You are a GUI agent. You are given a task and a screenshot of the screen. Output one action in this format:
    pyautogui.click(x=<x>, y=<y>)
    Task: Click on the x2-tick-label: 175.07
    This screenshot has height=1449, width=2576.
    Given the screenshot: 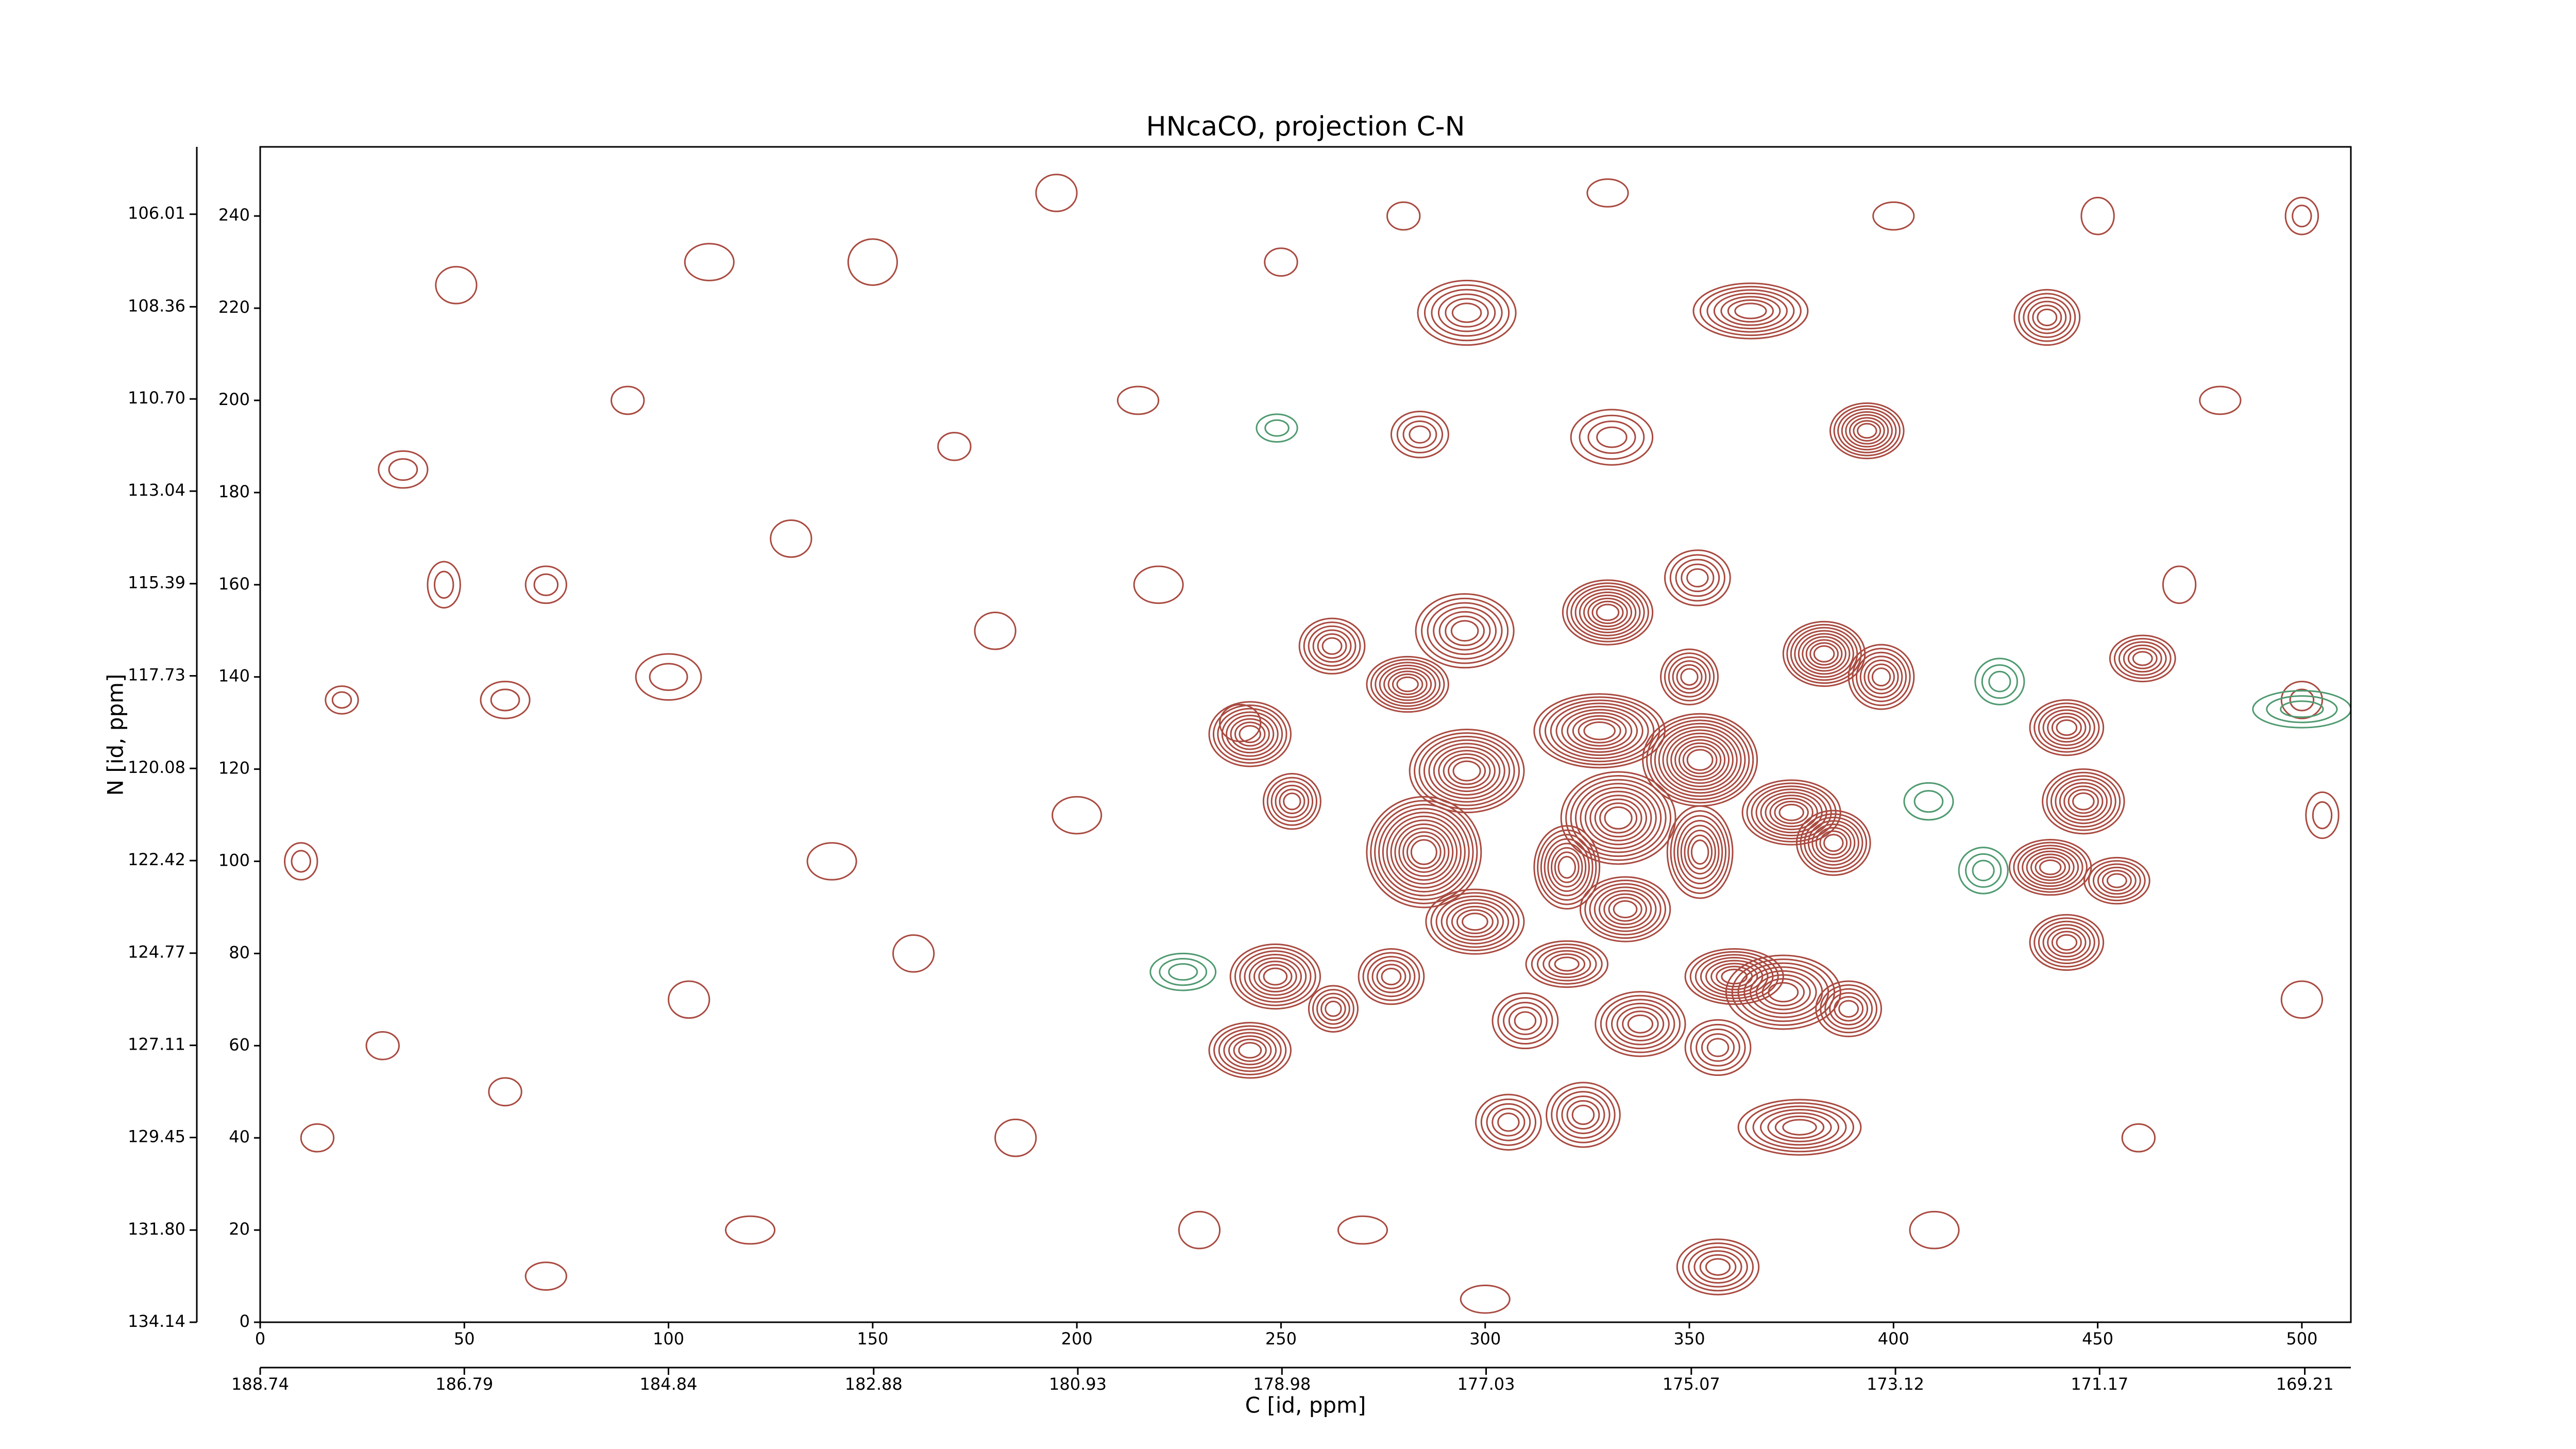 What is the action you would take?
    pyautogui.click(x=1691, y=1384)
    